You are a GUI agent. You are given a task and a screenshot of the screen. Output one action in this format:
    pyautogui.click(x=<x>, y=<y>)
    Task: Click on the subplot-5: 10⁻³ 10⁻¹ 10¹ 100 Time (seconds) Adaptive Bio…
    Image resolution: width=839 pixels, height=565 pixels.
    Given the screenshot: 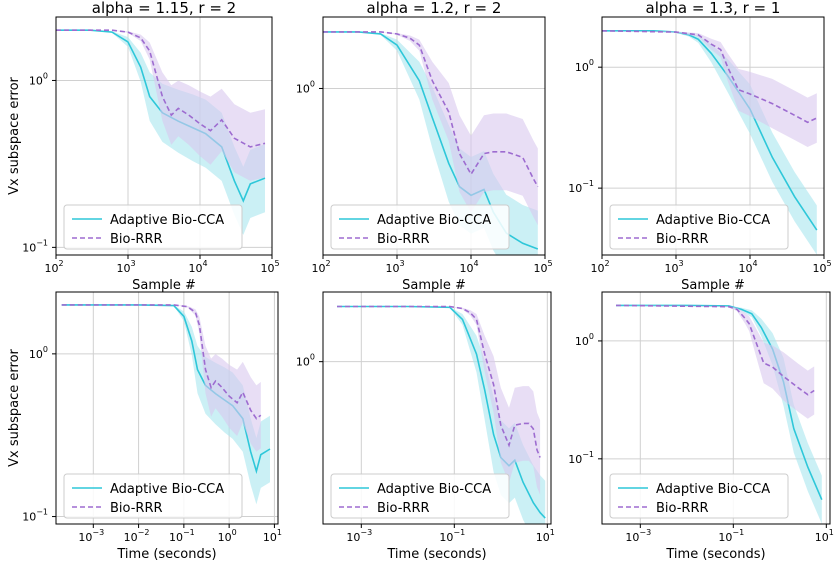 What is the action you would take?
    pyautogui.click(x=425, y=426)
    